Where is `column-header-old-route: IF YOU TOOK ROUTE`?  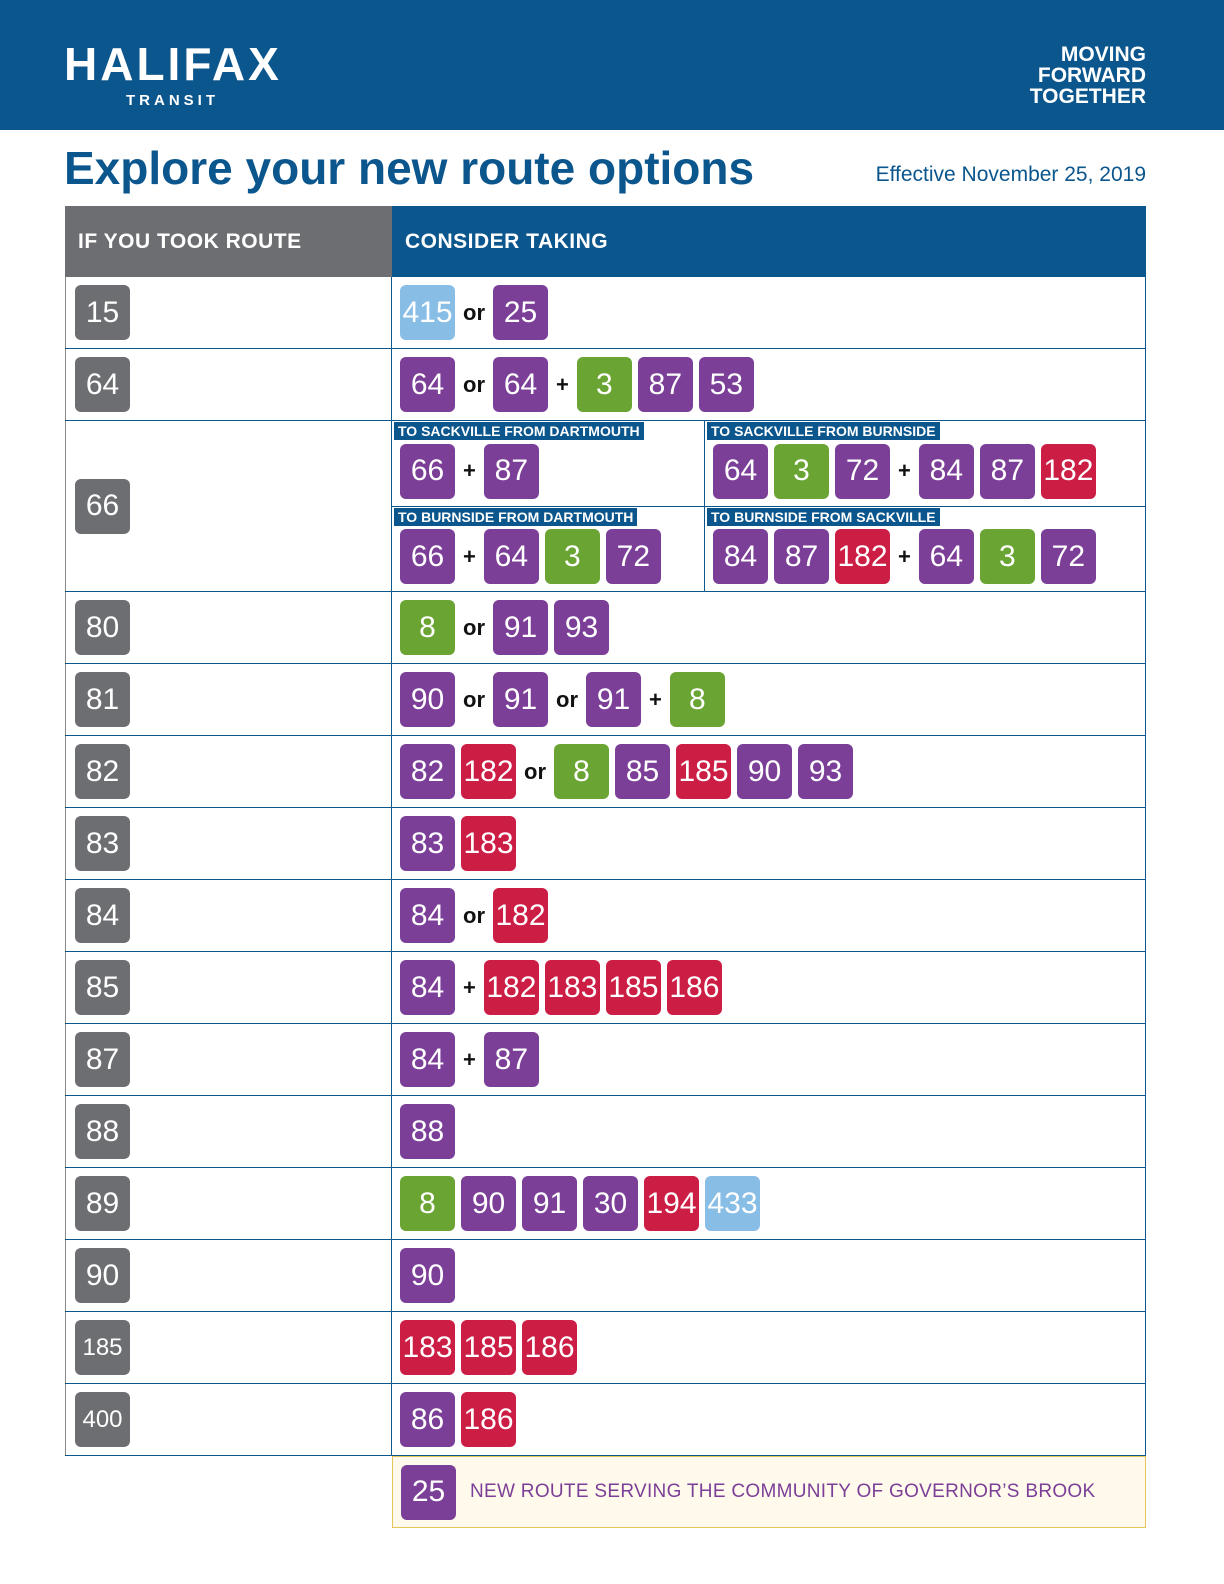
column-header-old-route: IF YOU TOOK ROUTE is located at coordinates (228, 241).